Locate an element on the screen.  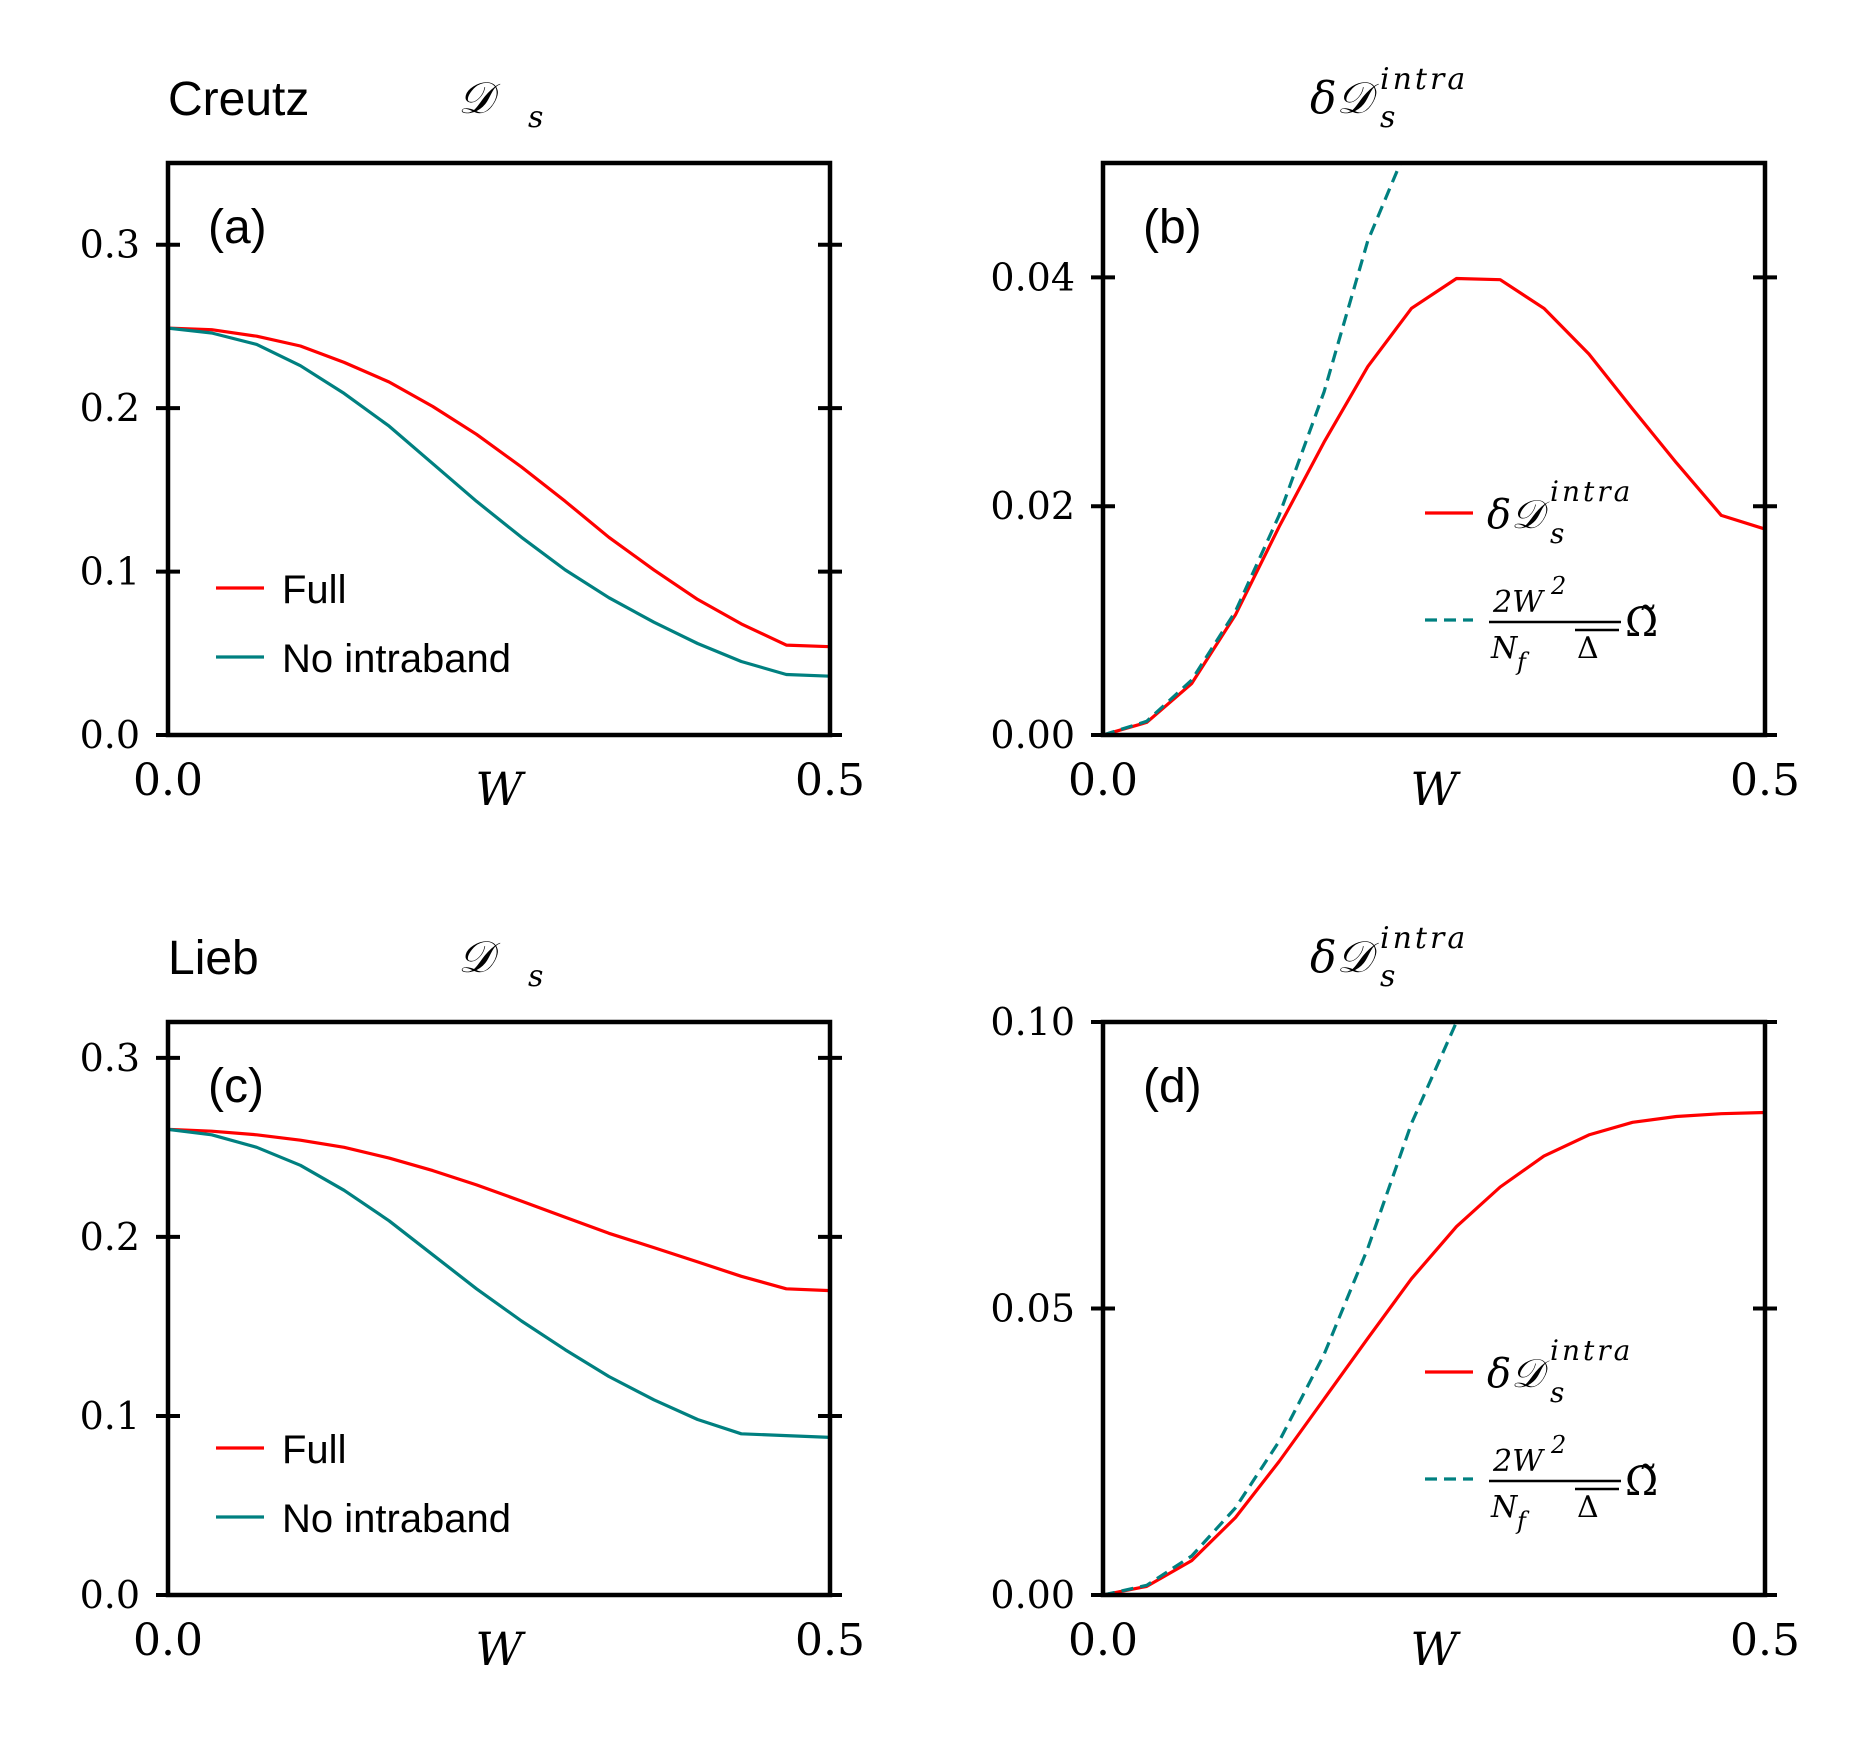
system-label: Creutz is located at coordinates (238, 99).